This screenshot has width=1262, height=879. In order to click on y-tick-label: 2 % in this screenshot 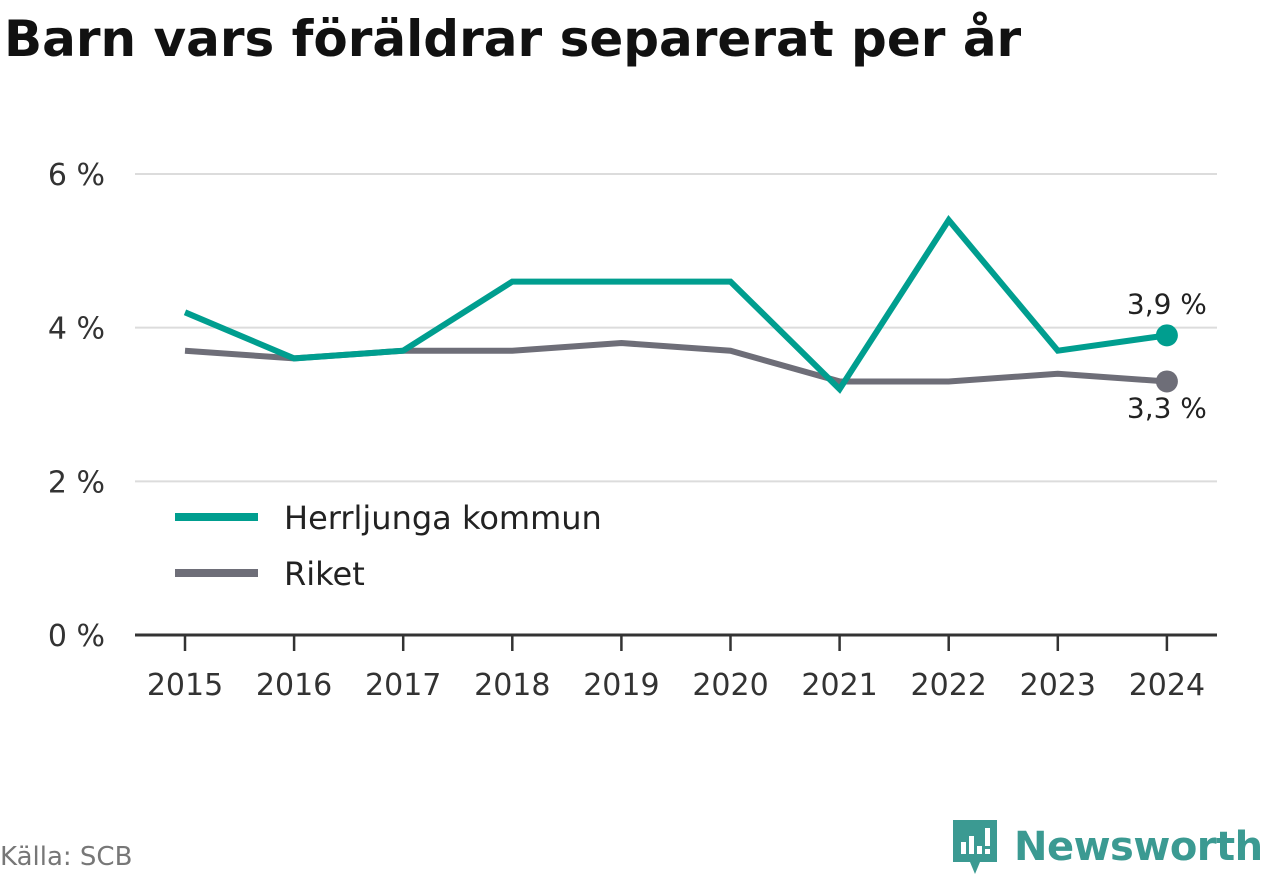, I will do `click(76, 482)`.